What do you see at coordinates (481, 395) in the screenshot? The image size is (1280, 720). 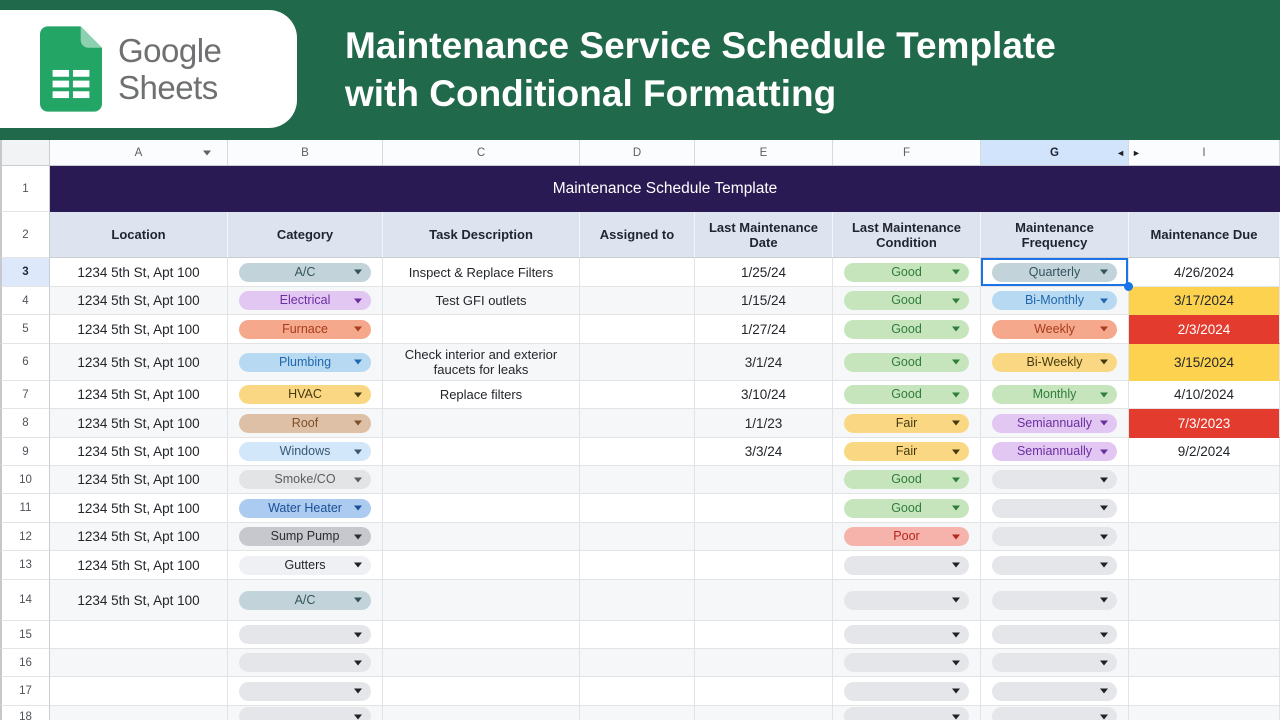 I see `cell-task-description: Replace filters` at bounding box center [481, 395].